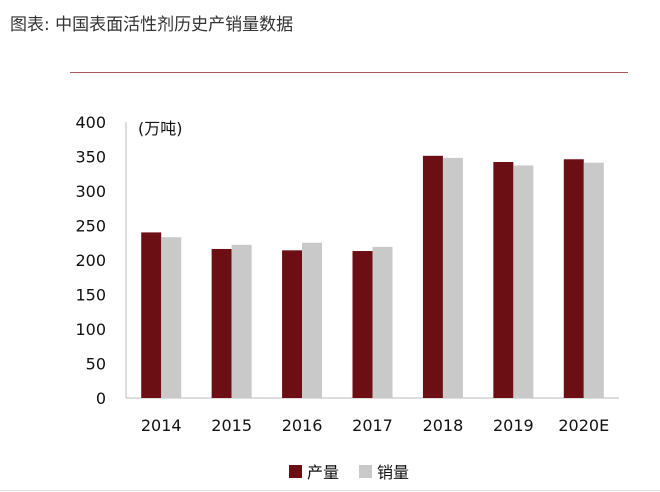  What do you see at coordinates (393, 472) in the screenshot?
I see `legend-label: 销量` at bounding box center [393, 472].